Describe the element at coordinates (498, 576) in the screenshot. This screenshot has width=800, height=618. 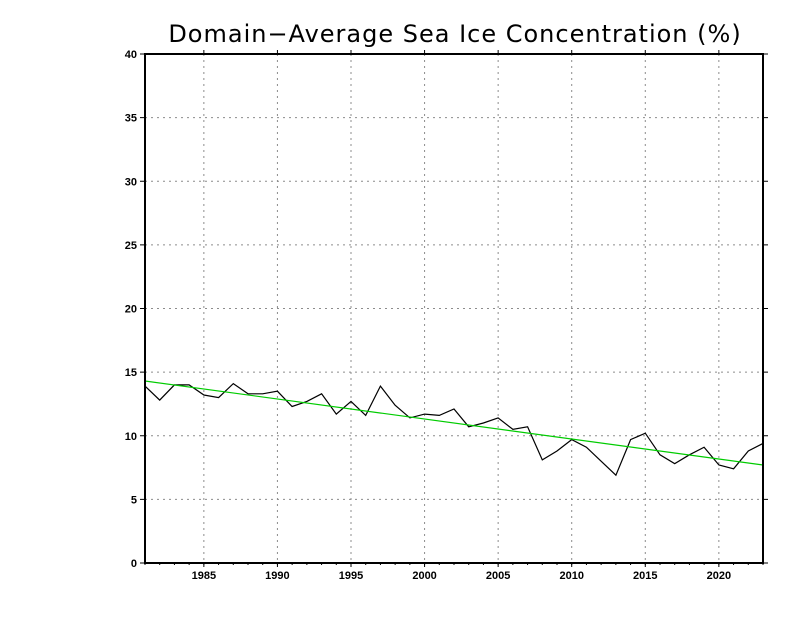
I see `x-tick-label: 2005` at that location.